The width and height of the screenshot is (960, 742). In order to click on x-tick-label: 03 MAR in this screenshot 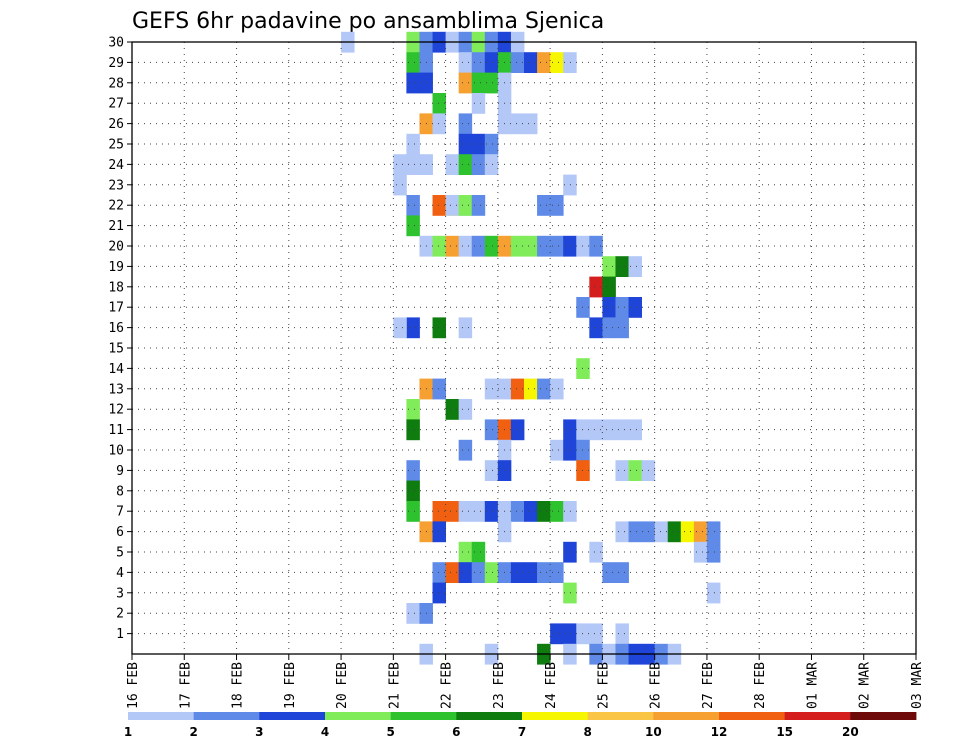, I will do `click(917, 685)`.